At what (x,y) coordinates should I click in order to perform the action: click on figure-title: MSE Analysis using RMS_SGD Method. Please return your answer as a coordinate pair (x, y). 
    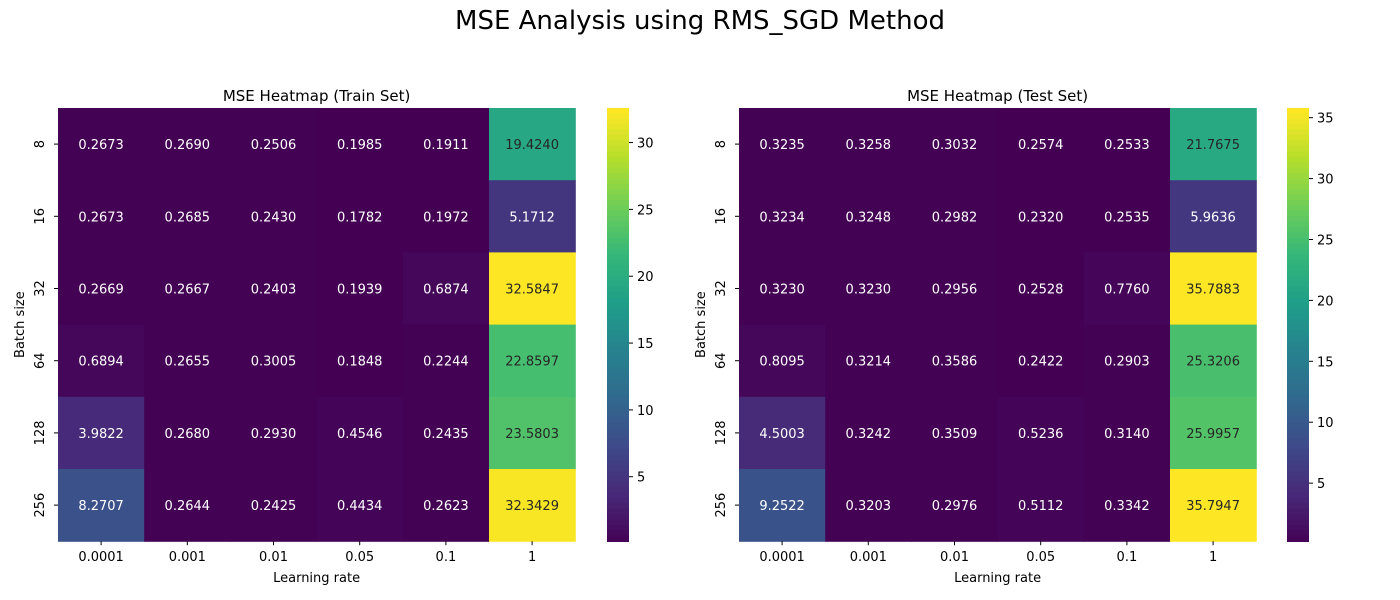
    Looking at the image, I should click on (700, 21).